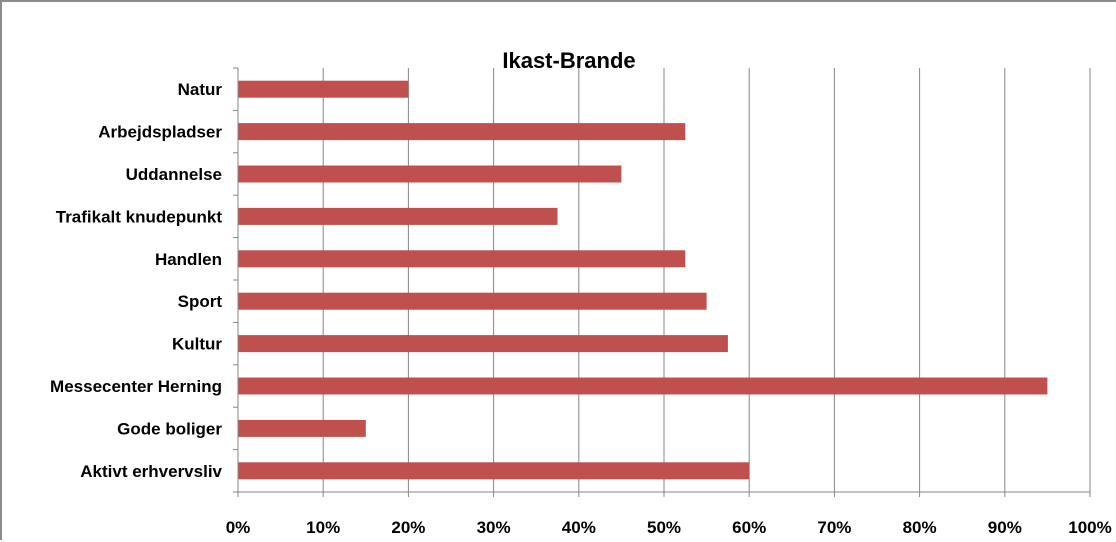  I want to click on x-tick-label: 0%, so click(238, 527).